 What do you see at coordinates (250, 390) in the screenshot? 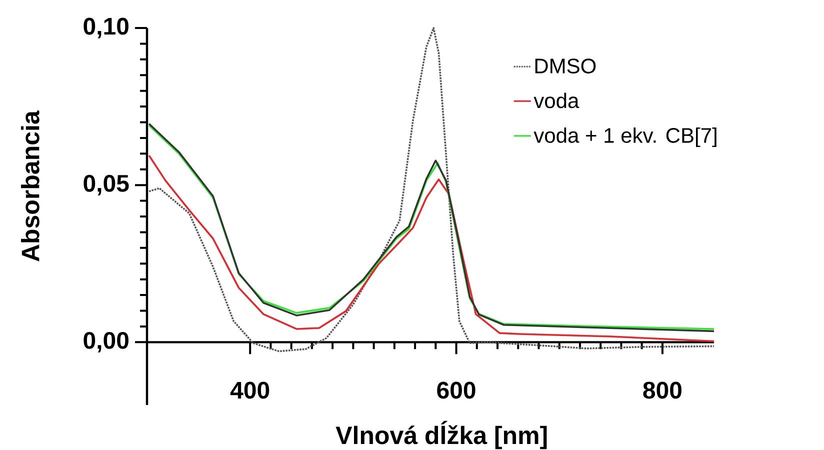
I see `x-tick-label: 400` at bounding box center [250, 390].